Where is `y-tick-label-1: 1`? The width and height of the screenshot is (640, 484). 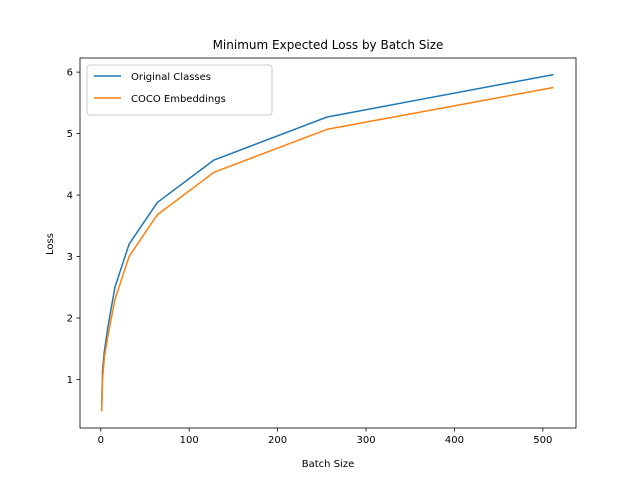 y-tick-label-1: 1 is located at coordinates (70, 380).